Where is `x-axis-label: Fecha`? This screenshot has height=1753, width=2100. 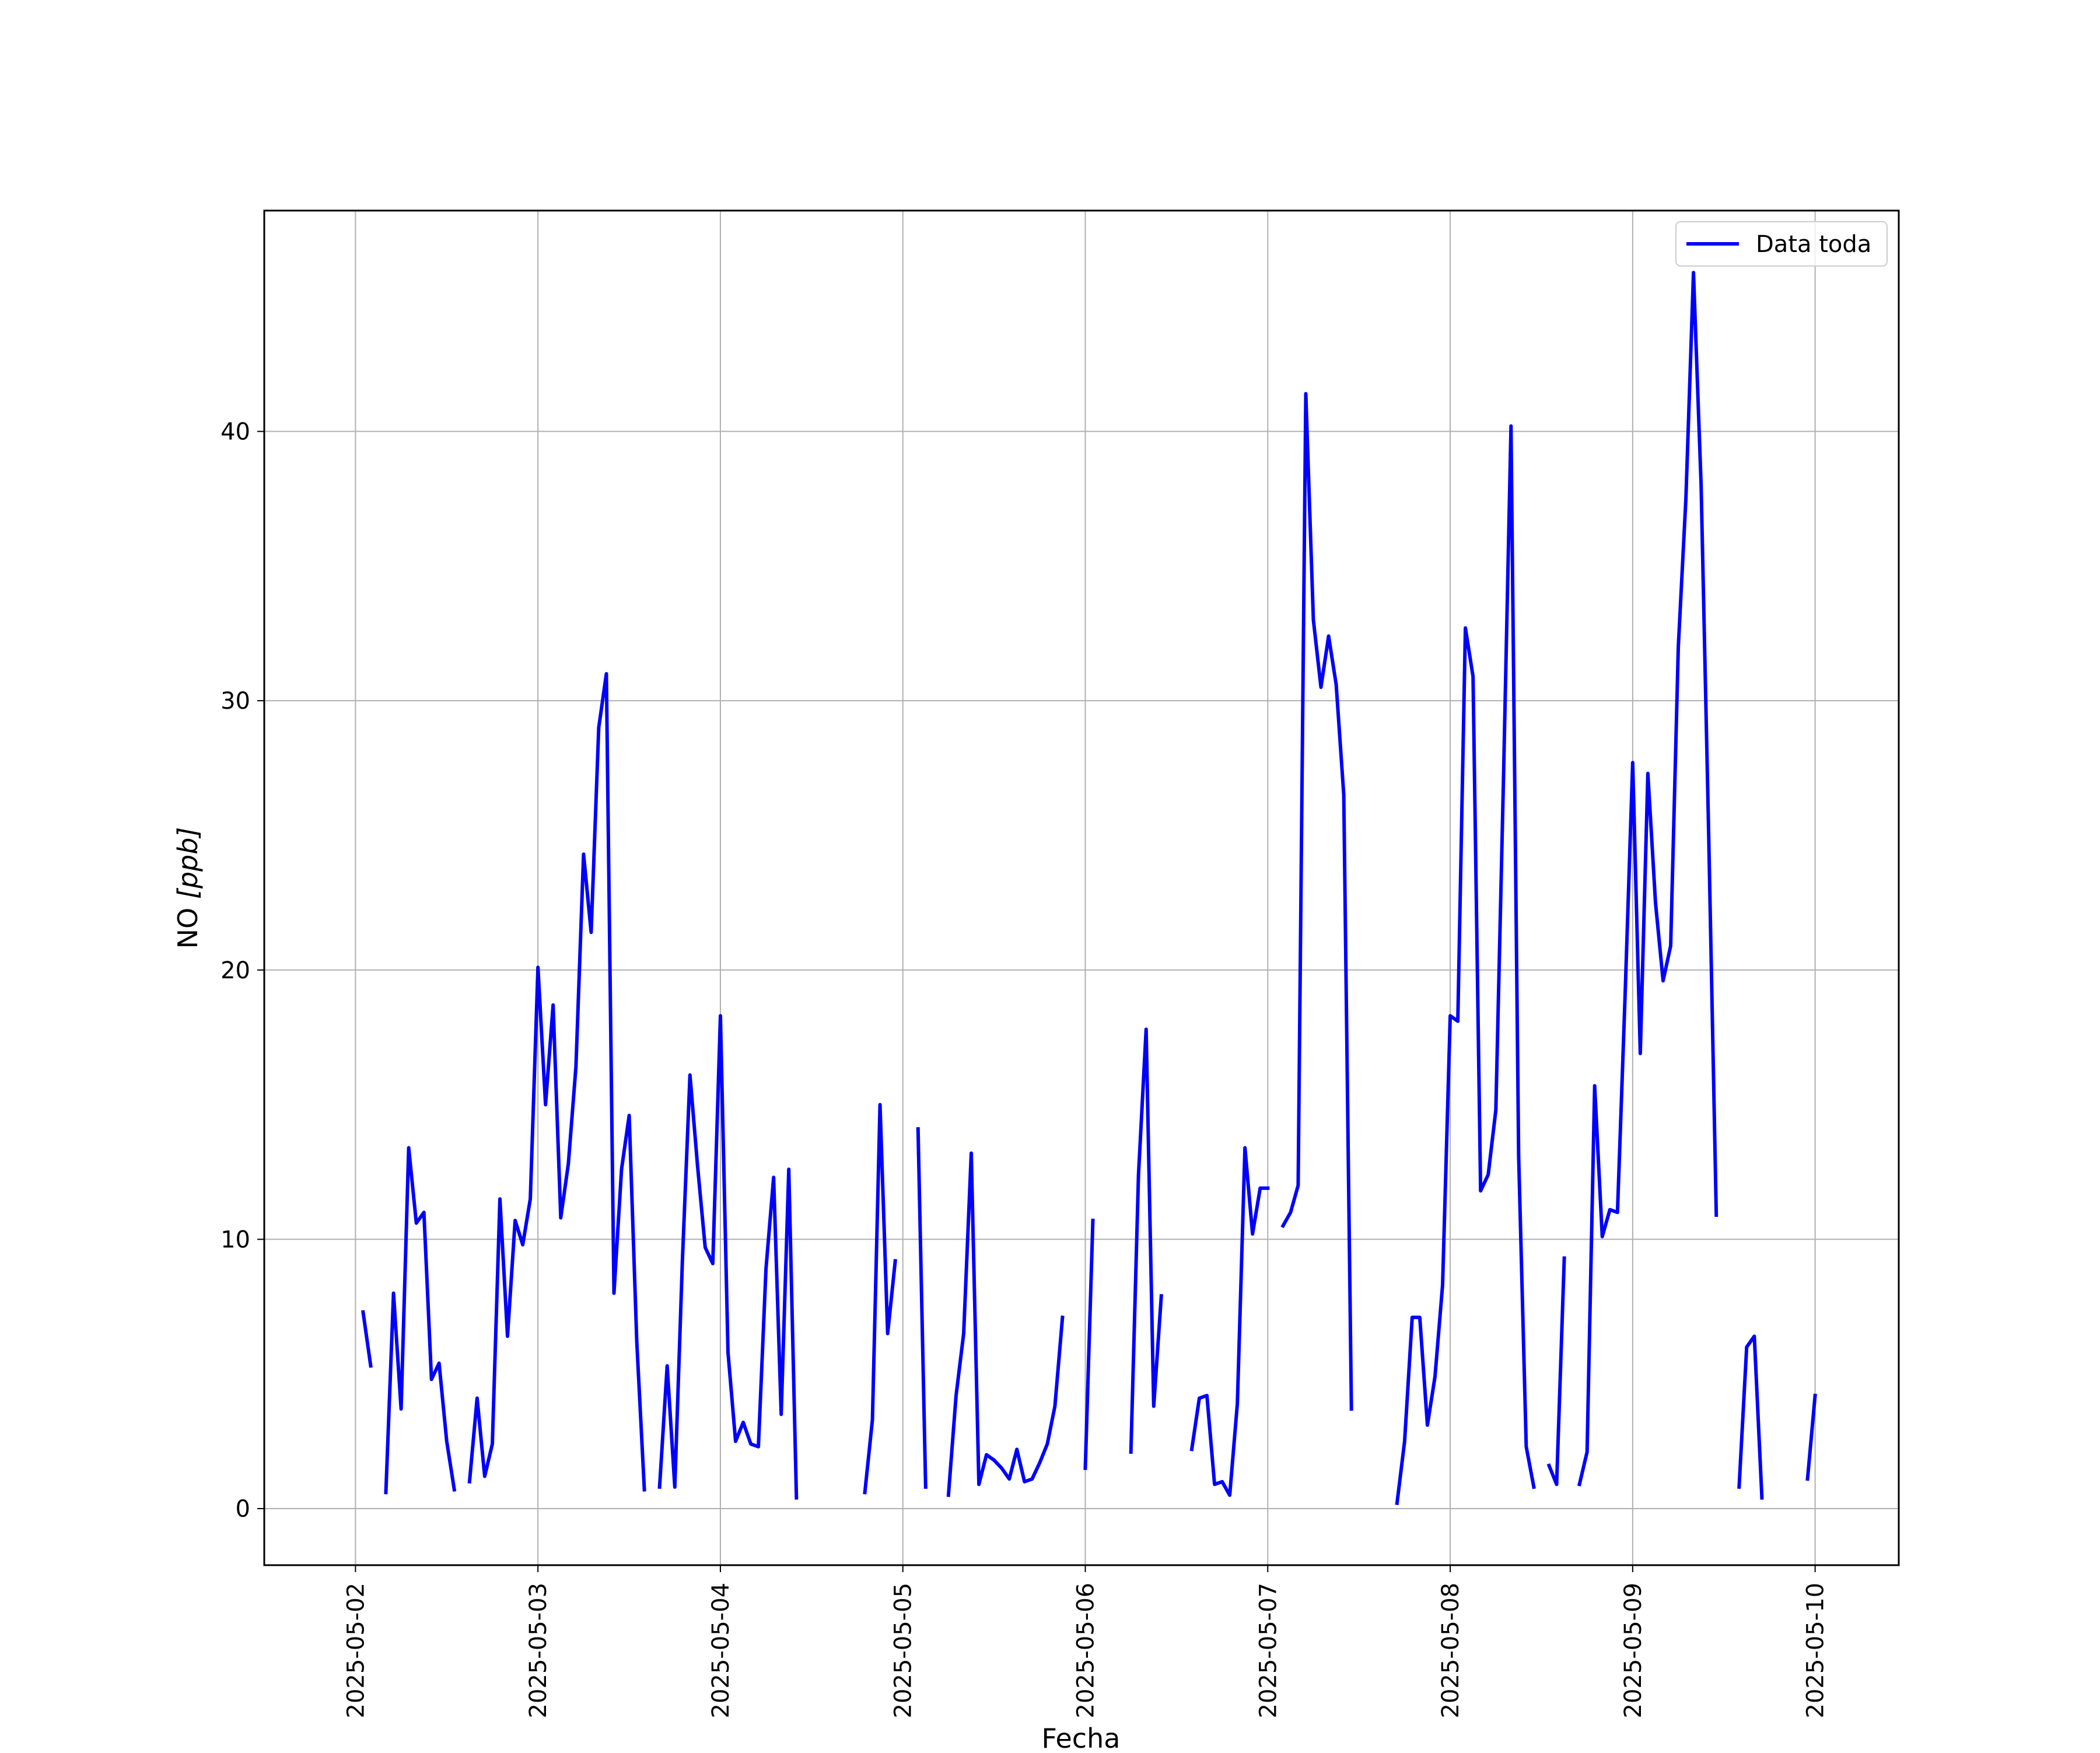
x-axis-label: Fecha is located at coordinates (1081, 1736).